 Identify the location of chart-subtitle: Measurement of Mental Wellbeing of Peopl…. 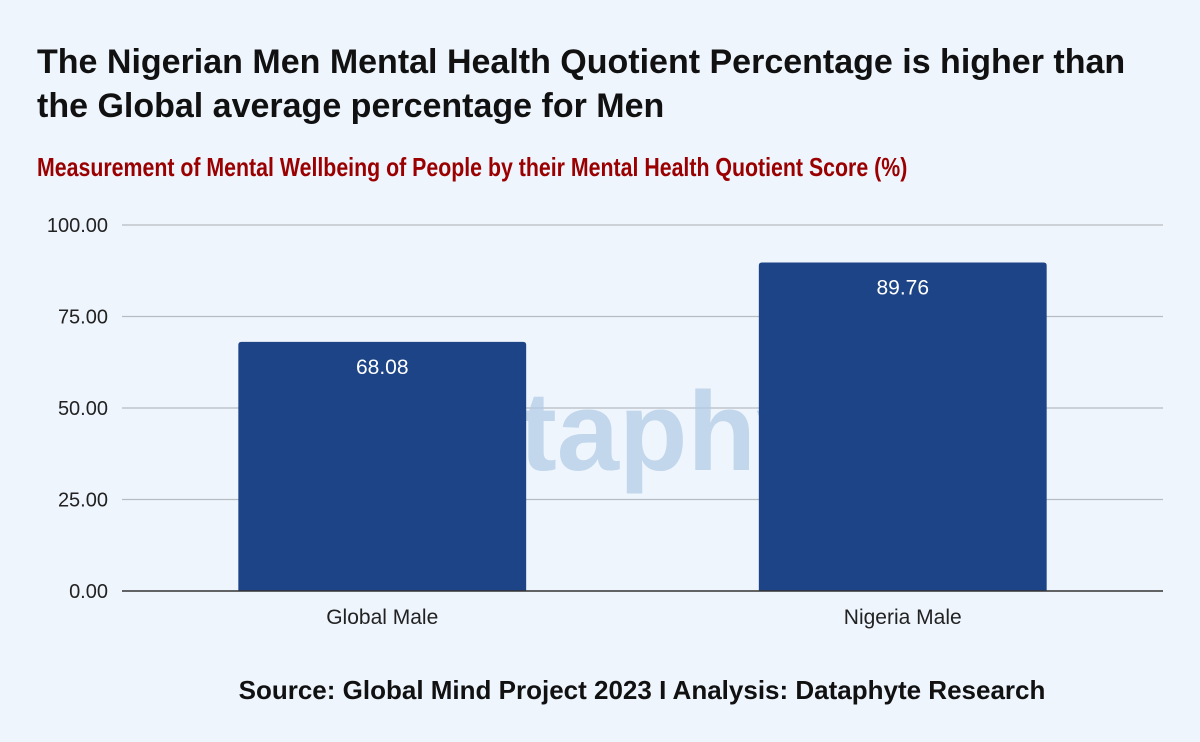
(472, 167).